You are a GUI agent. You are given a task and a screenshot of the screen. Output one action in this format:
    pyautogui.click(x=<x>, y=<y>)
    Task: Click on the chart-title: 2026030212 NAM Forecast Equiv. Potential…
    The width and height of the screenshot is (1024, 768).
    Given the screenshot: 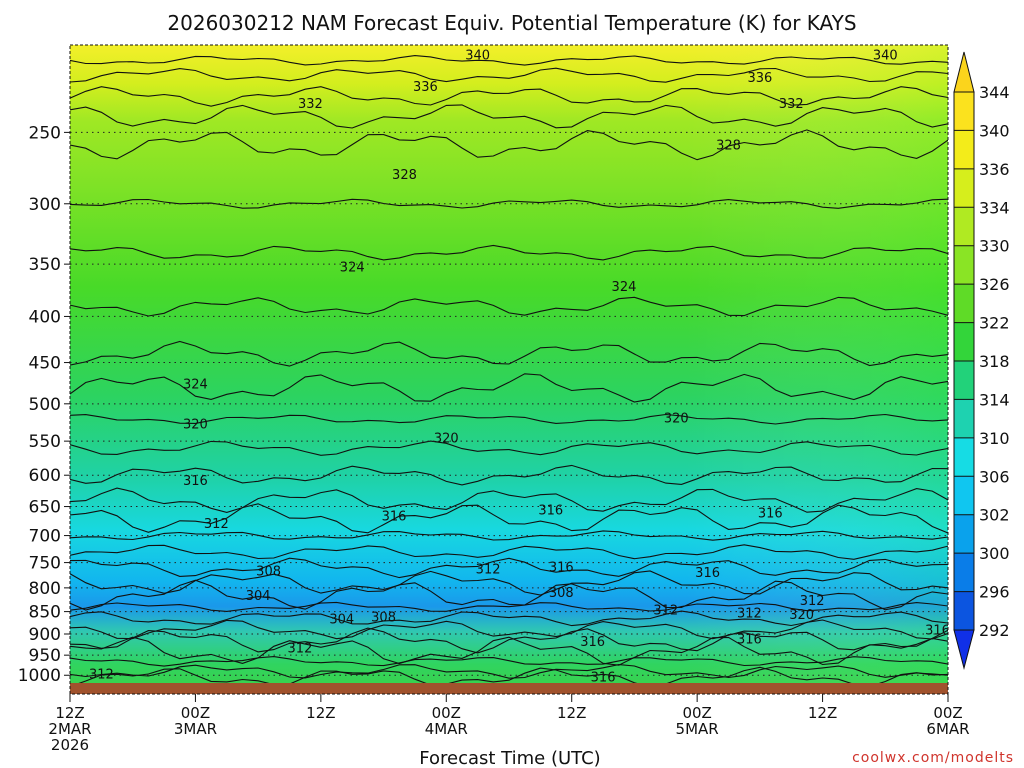 What is the action you would take?
    pyautogui.click(x=511, y=23)
    